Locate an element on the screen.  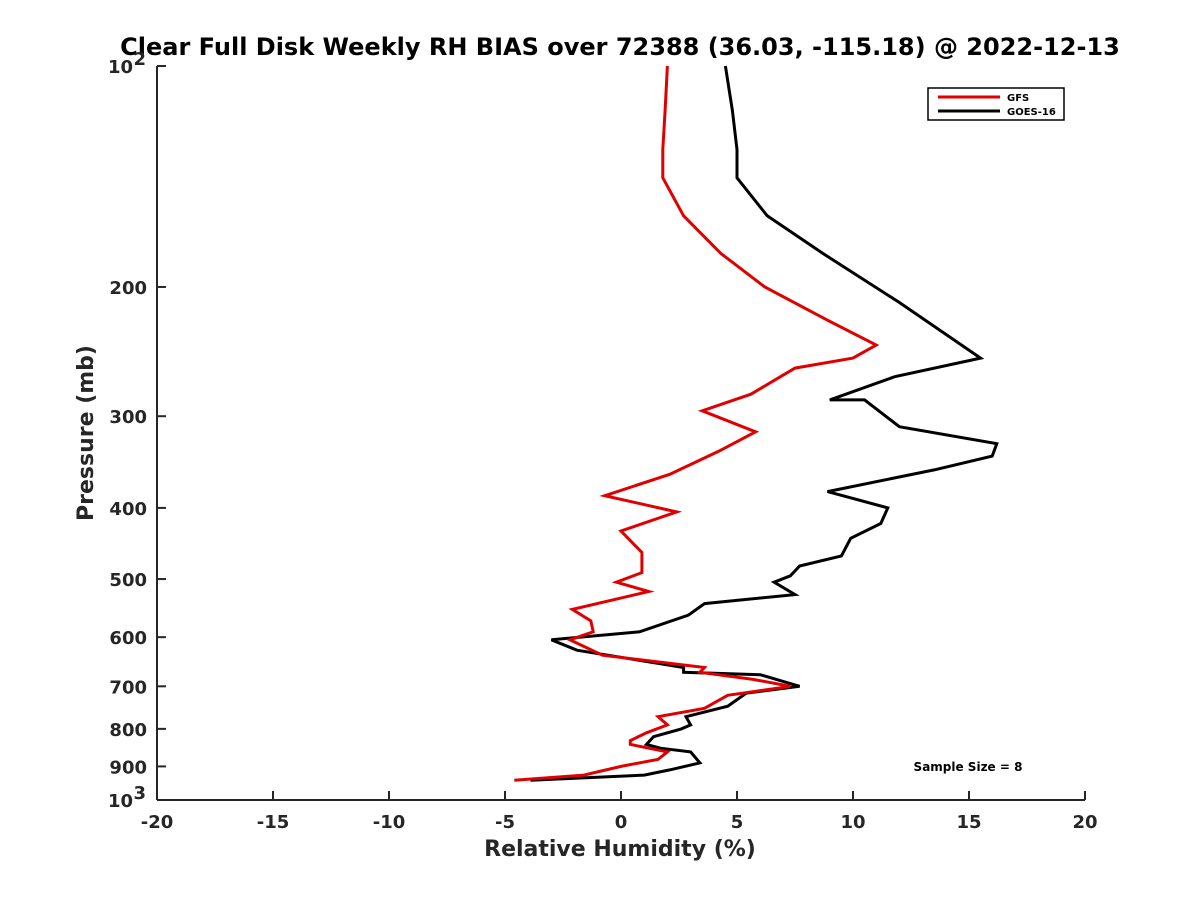
x-tick-label: -15 is located at coordinates (273, 822).